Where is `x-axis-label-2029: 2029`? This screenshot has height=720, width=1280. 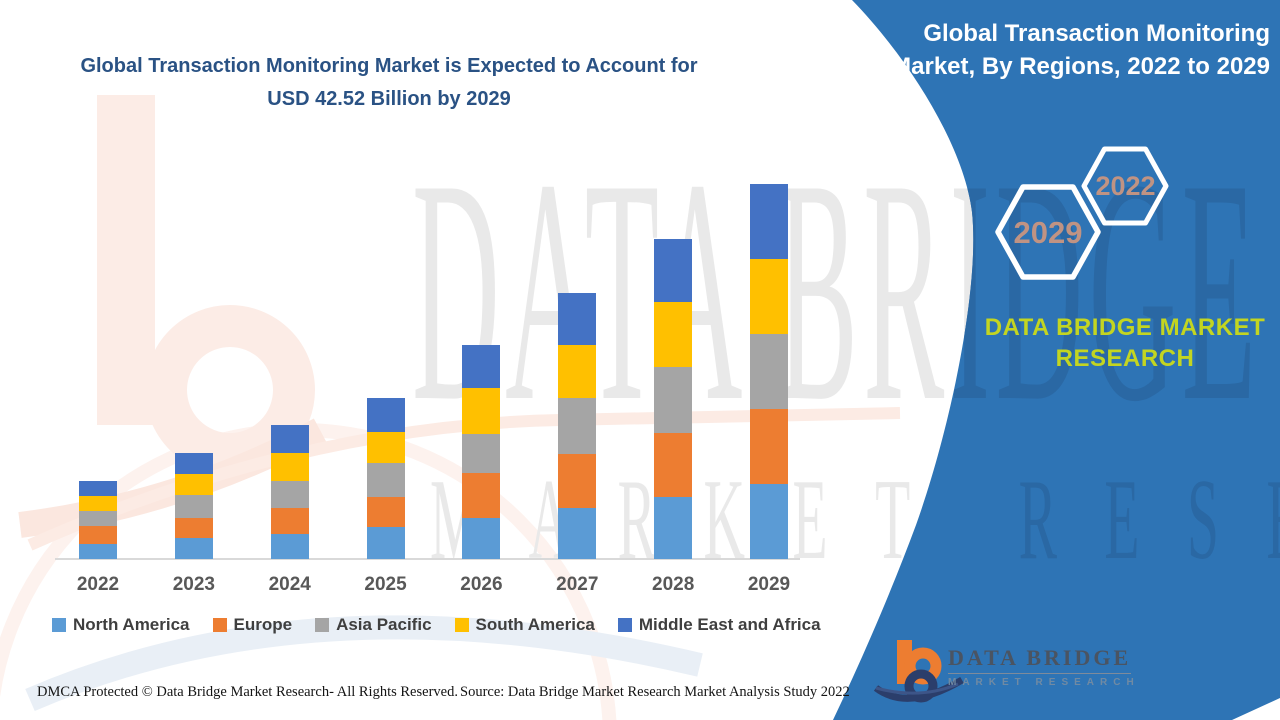
x-axis-label-2029: 2029 is located at coordinates (769, 584).